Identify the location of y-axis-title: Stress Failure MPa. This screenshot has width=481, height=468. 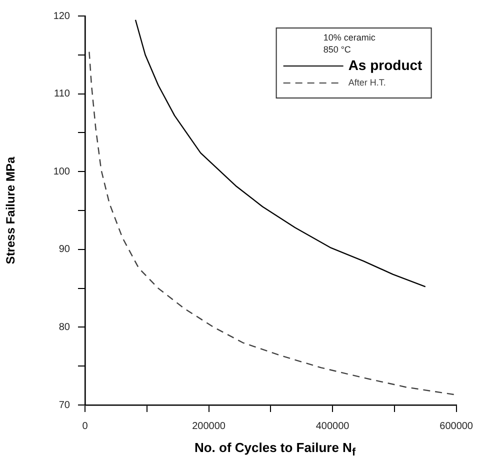
(11, 210).